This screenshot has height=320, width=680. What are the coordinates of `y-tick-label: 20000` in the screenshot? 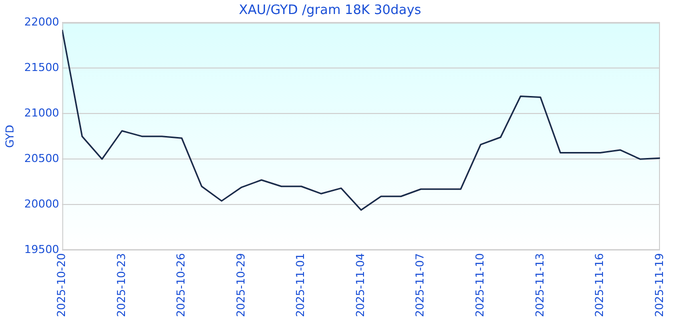 It's located at (42, 203).